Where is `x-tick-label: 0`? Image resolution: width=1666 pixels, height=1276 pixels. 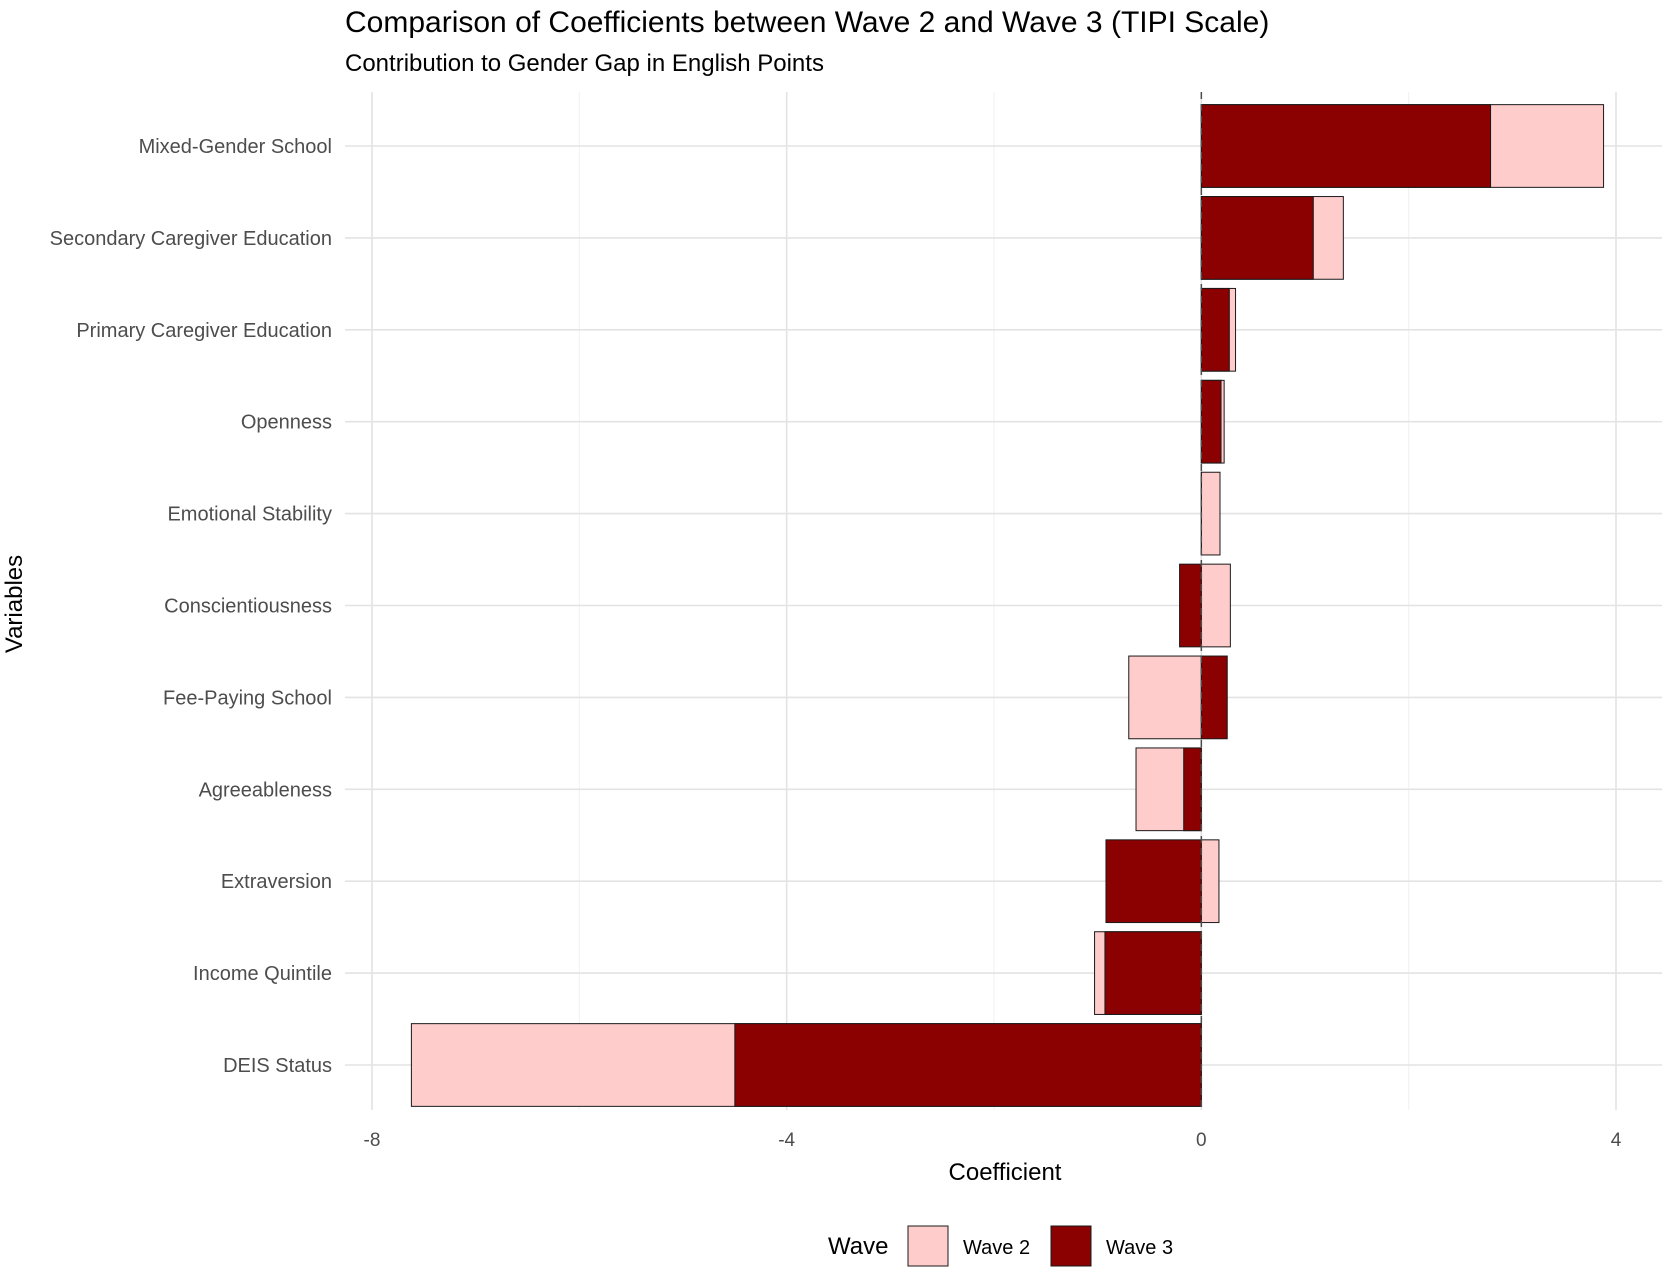
x-tick-label: 0 is located at coordinates (1201, 1140).